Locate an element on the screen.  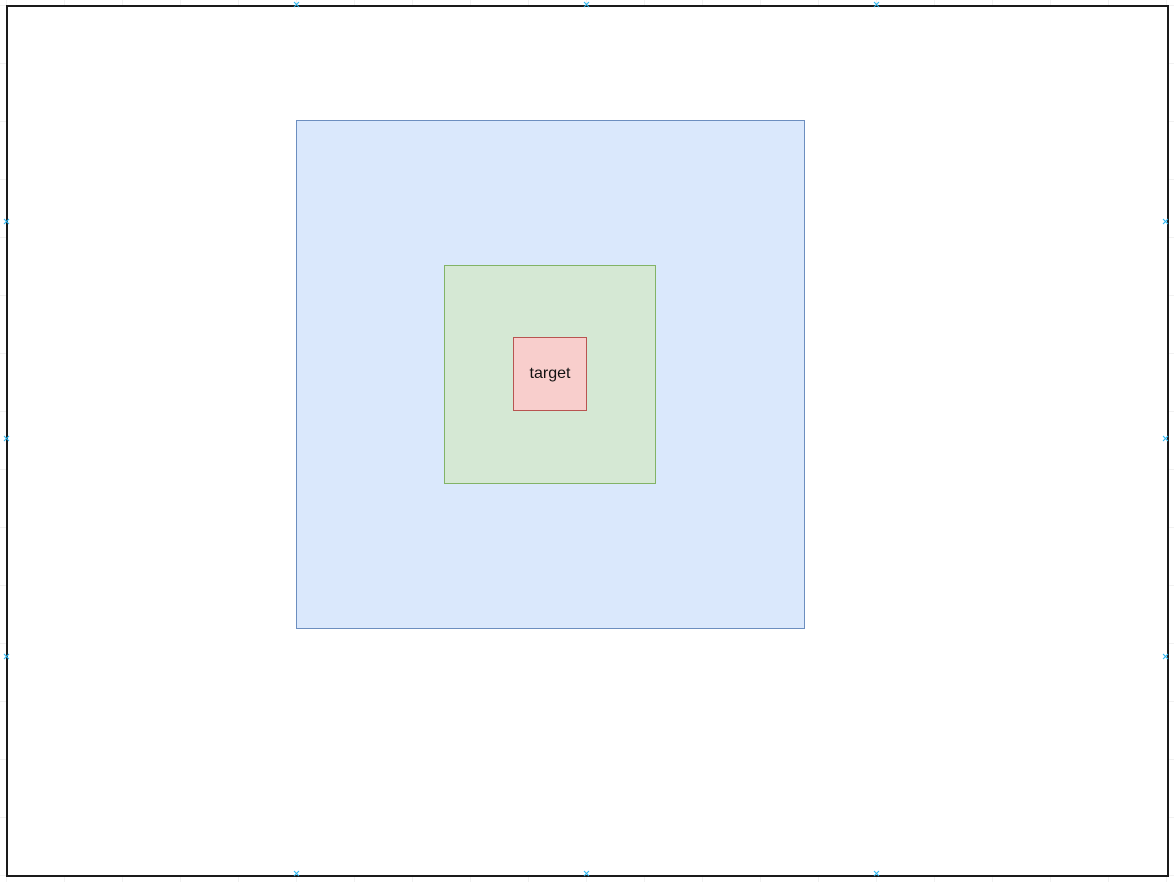
target-red-box: target is located at coordinates (550, 374).